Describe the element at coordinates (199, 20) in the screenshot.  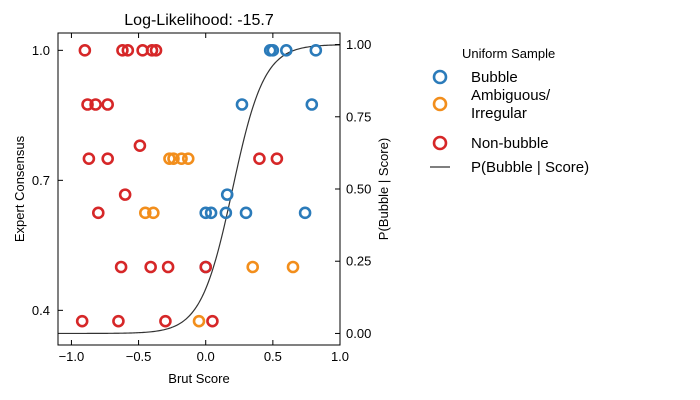
I see `chart-title: Log-Likelihood: -15.7` at that location.